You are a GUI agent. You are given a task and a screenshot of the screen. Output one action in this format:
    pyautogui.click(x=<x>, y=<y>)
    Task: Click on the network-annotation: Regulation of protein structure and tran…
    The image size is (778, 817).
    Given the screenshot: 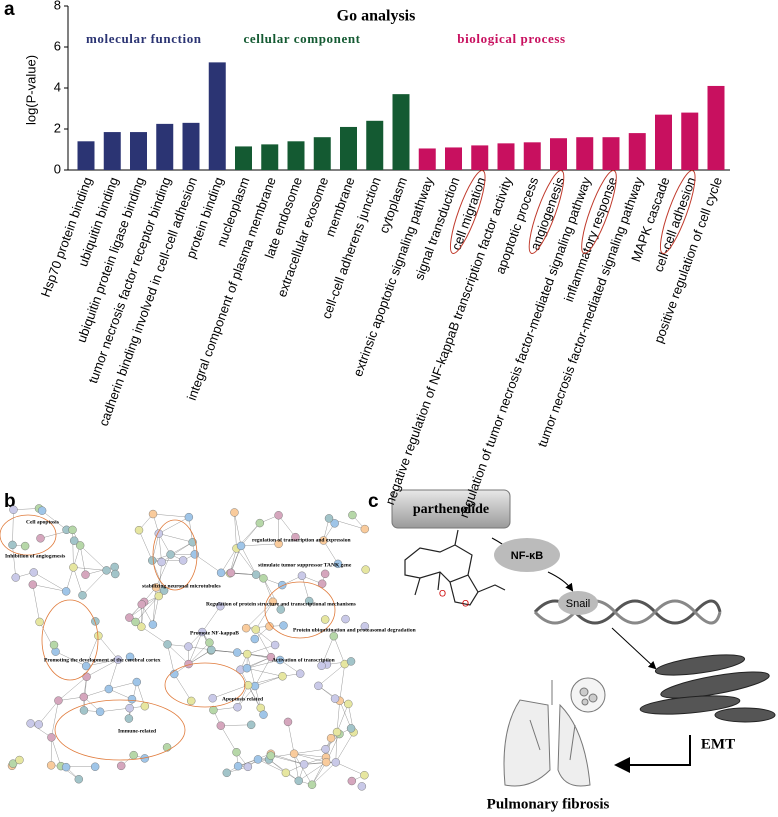 What is the action you would take?
    pyautogui.click(x=281, y=604)
    